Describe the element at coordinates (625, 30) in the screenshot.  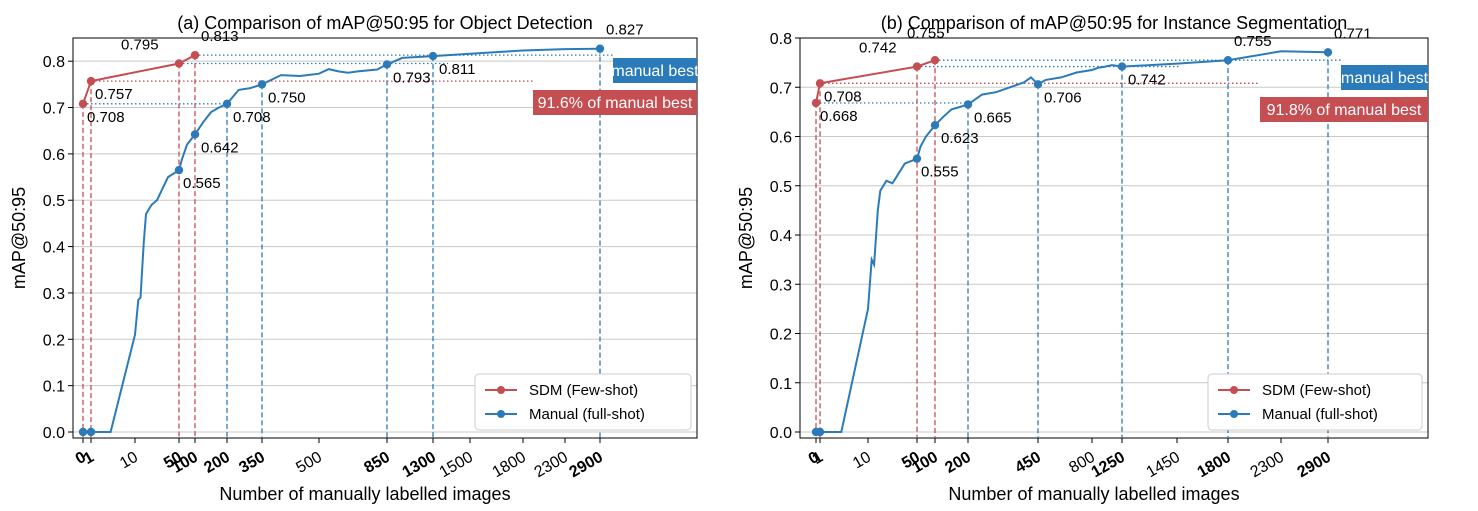
I see `manual-data-label: 0.827` at that location.